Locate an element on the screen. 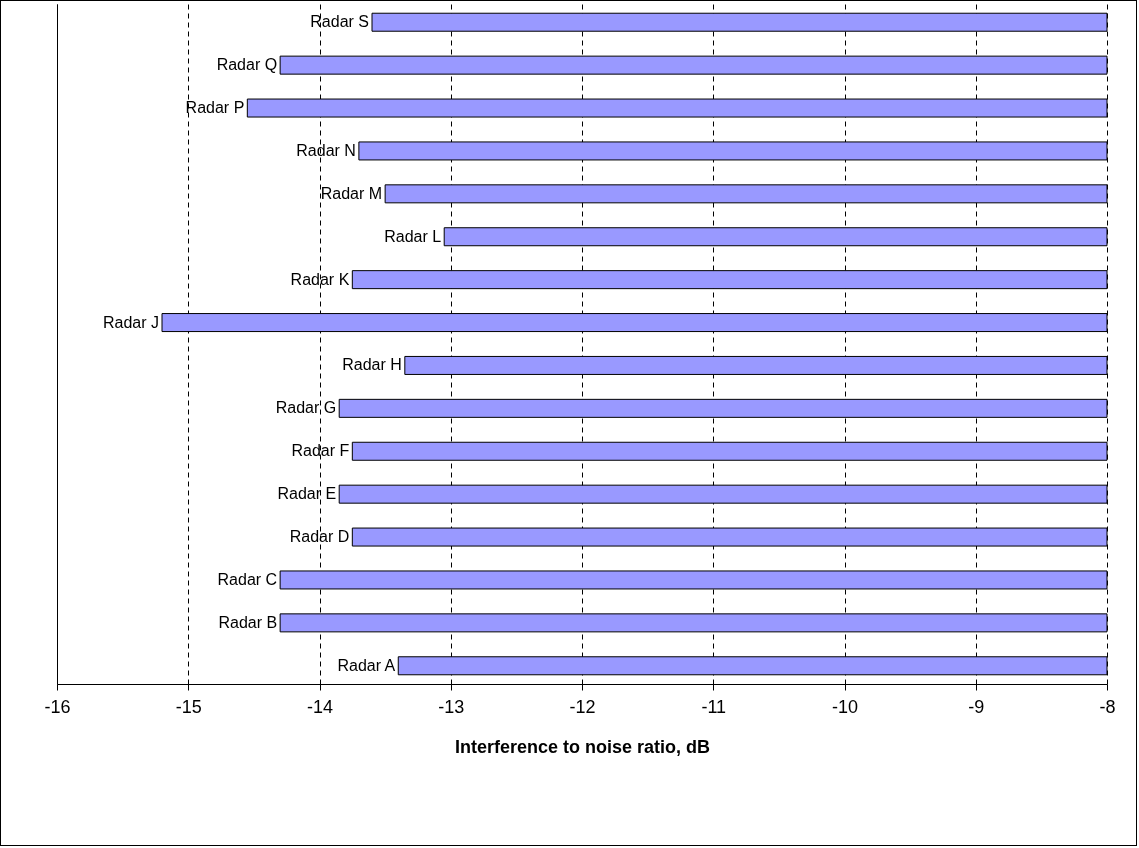 The image size is (1139, 848). y-tick-label: Radar F is located at coordinates (320, 451).